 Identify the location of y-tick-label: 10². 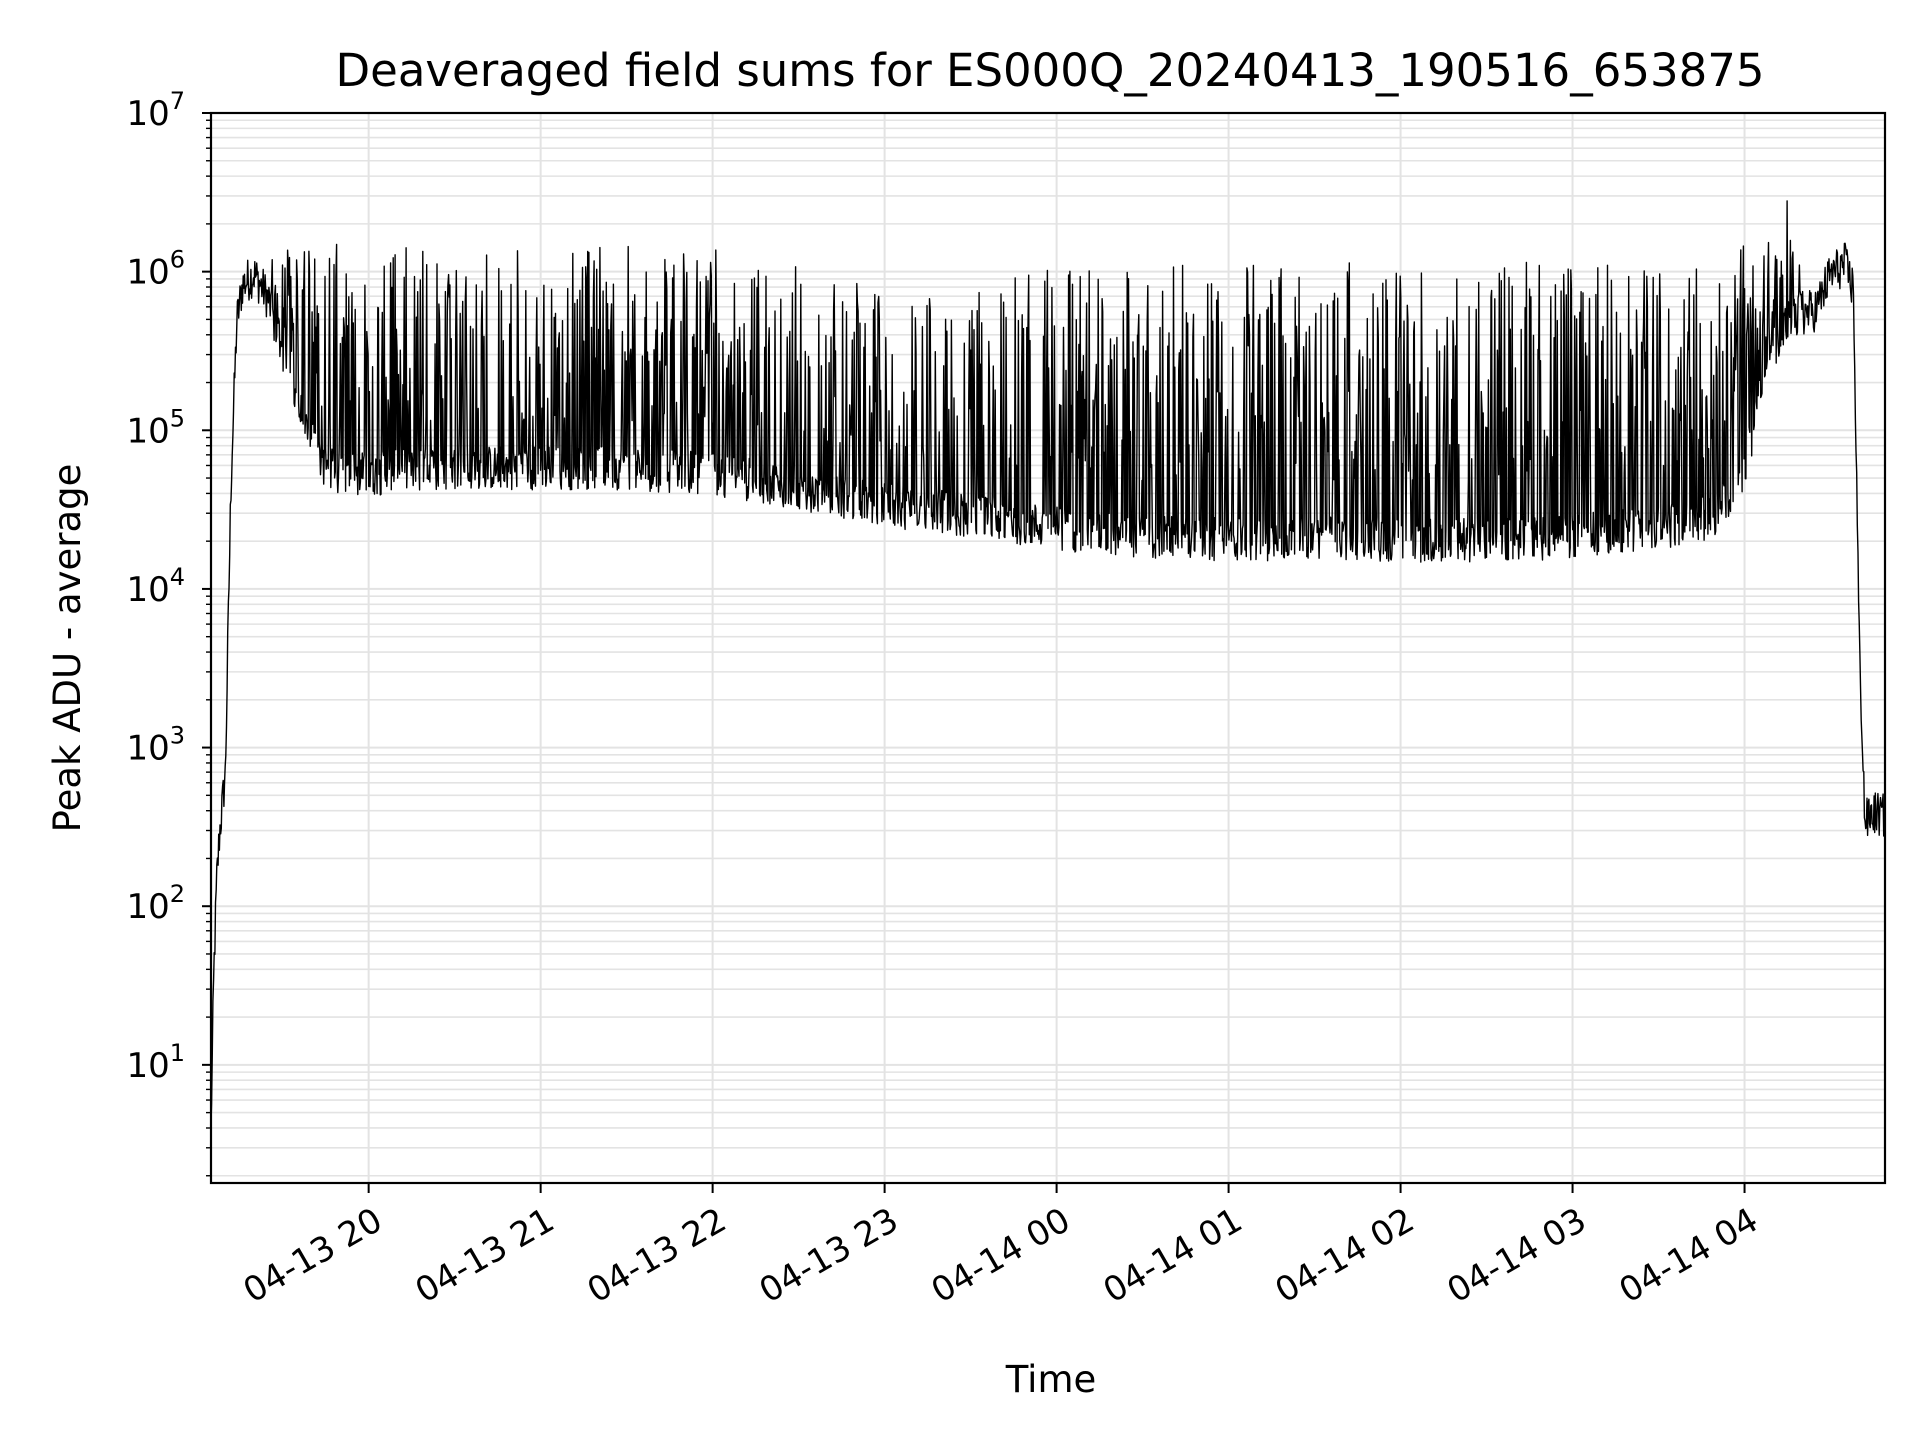
(155, 903).